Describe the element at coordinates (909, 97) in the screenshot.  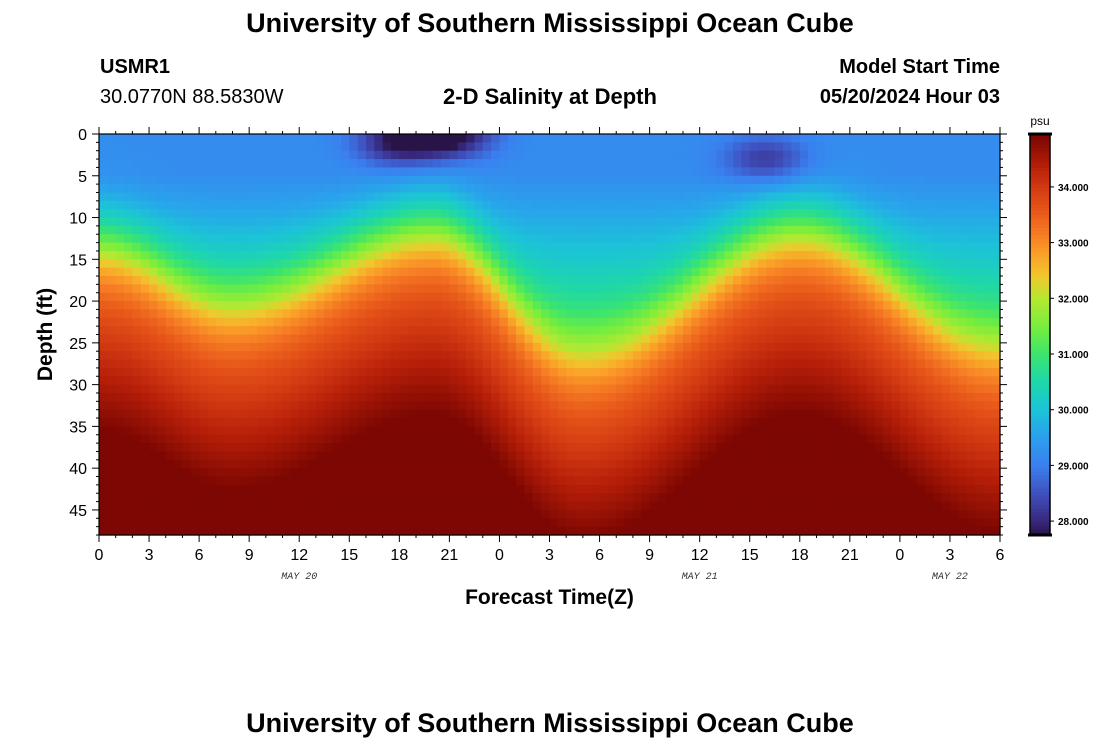
I see `model-start-value: 05/20/2024 Hour 03` at that location.